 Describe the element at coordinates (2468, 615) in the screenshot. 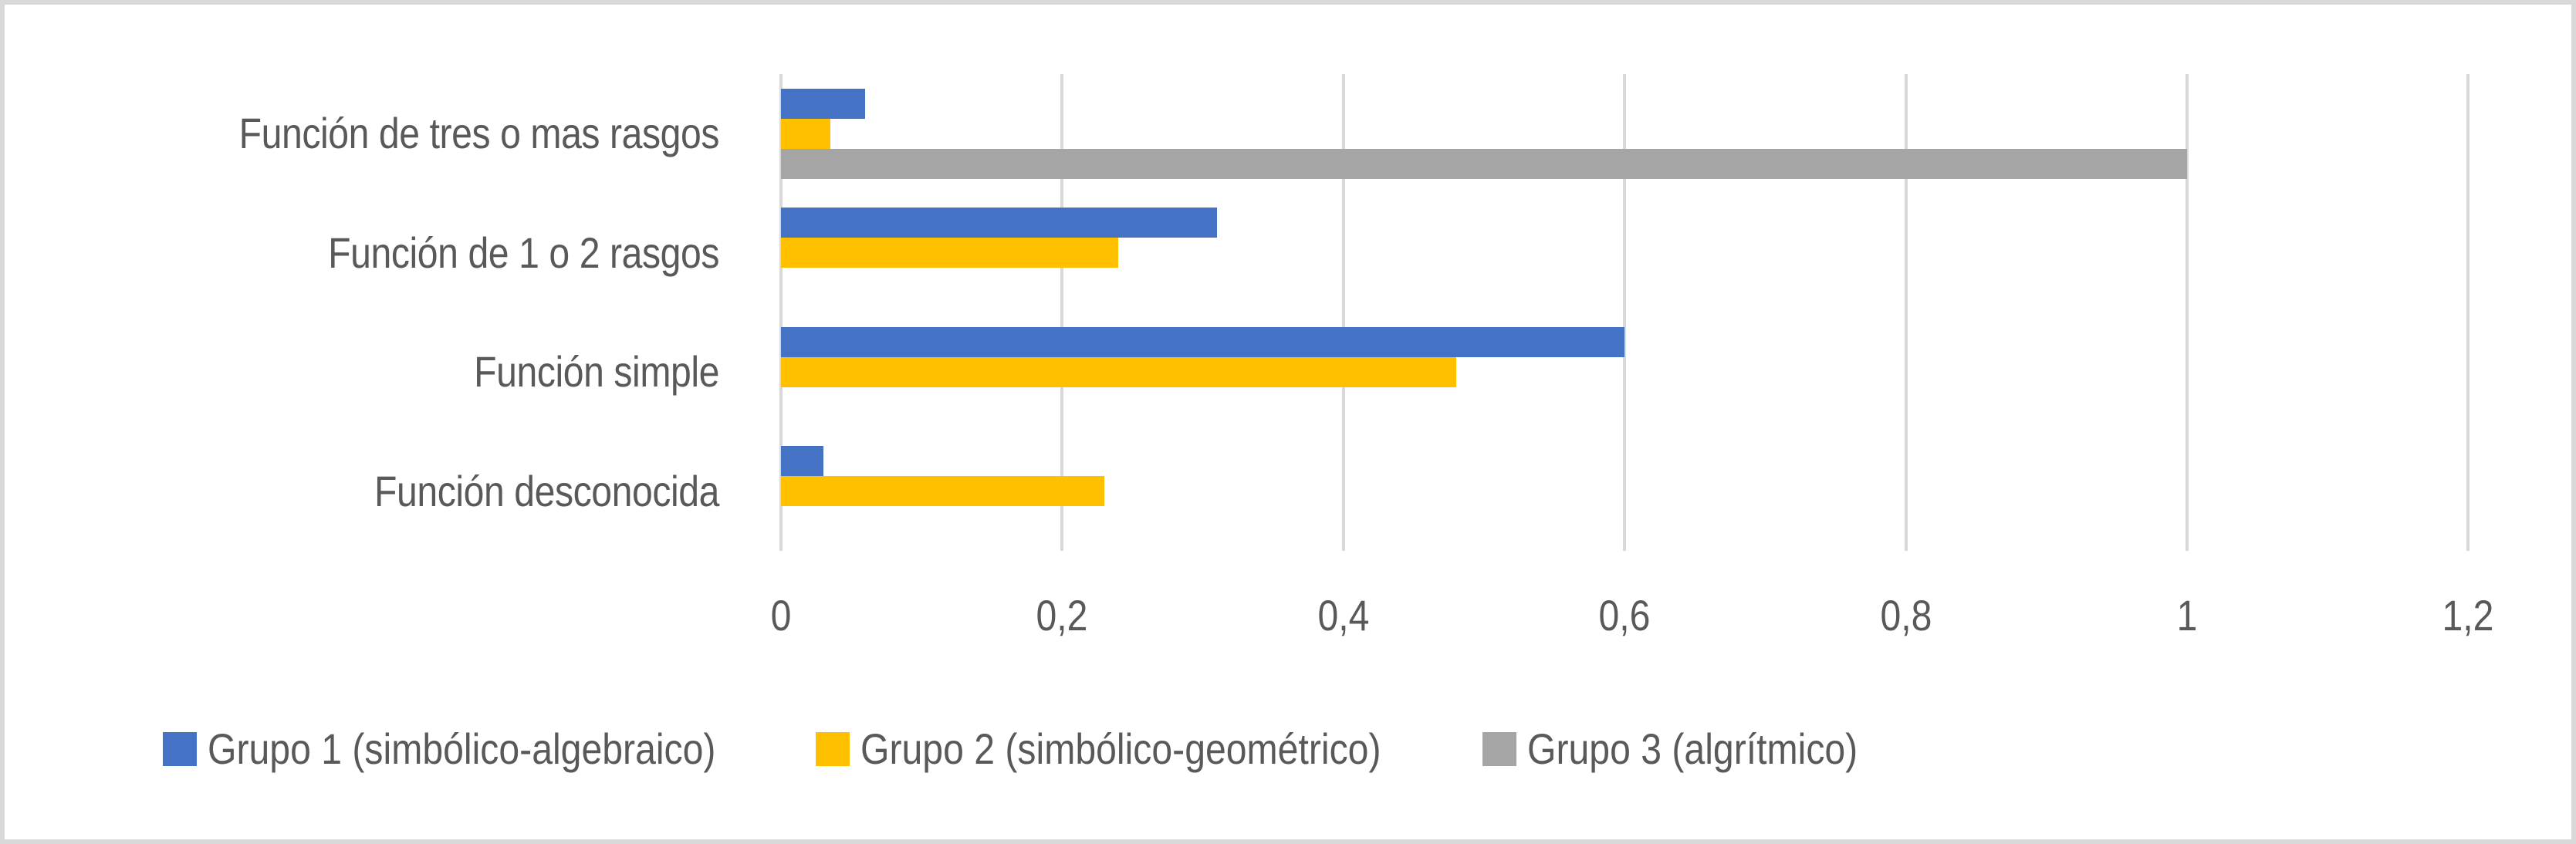

I see `x-tick-label: 1,2` at that location.